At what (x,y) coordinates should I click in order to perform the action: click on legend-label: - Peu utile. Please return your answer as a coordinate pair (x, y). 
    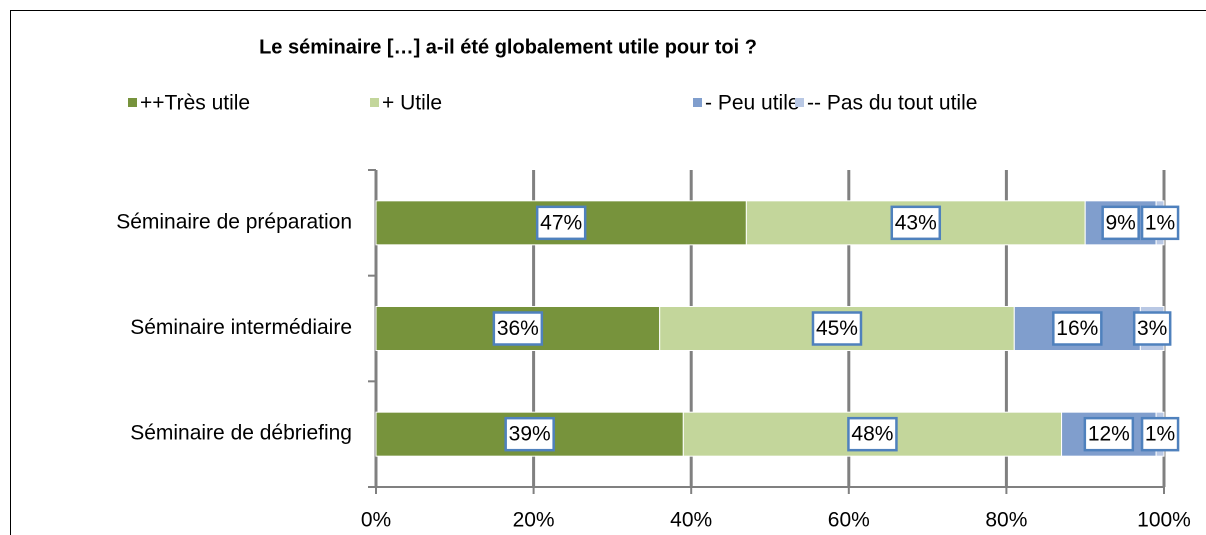
    Looking at the image, I should click on (752, 103).